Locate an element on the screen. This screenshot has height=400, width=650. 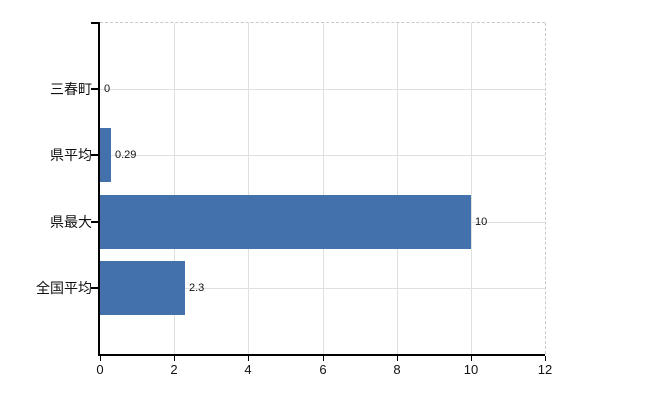
bar-県平均 is located at coordinates (105, 155).